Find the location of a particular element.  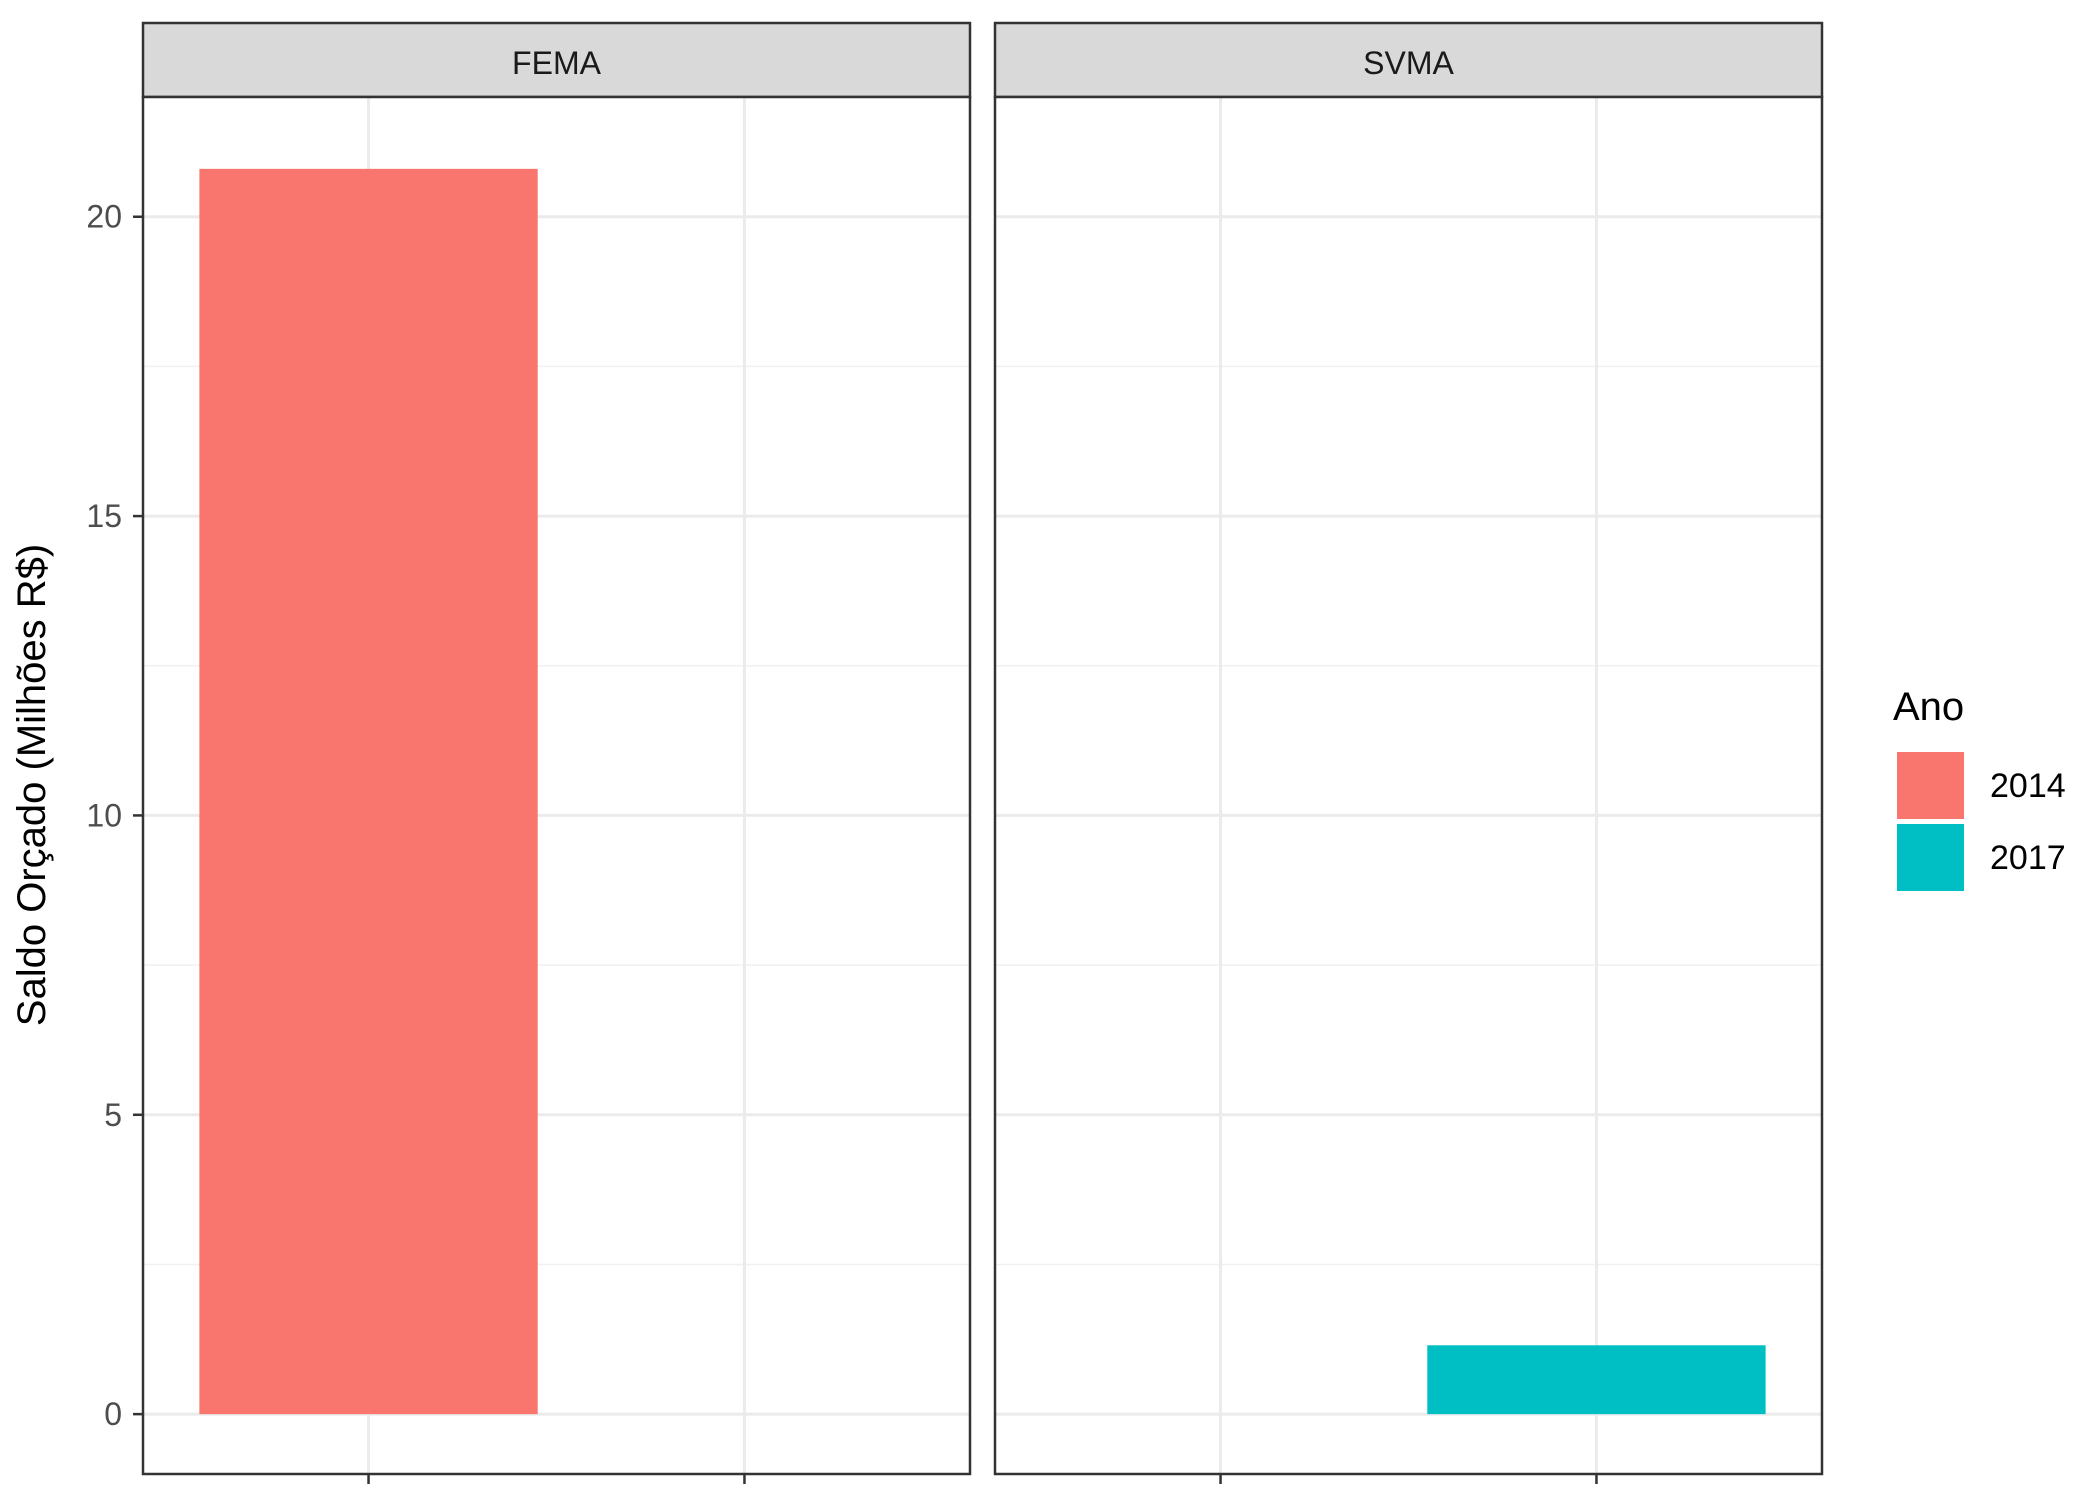

legend-label-2014: 2014 is located at coordinates (2028, 786).